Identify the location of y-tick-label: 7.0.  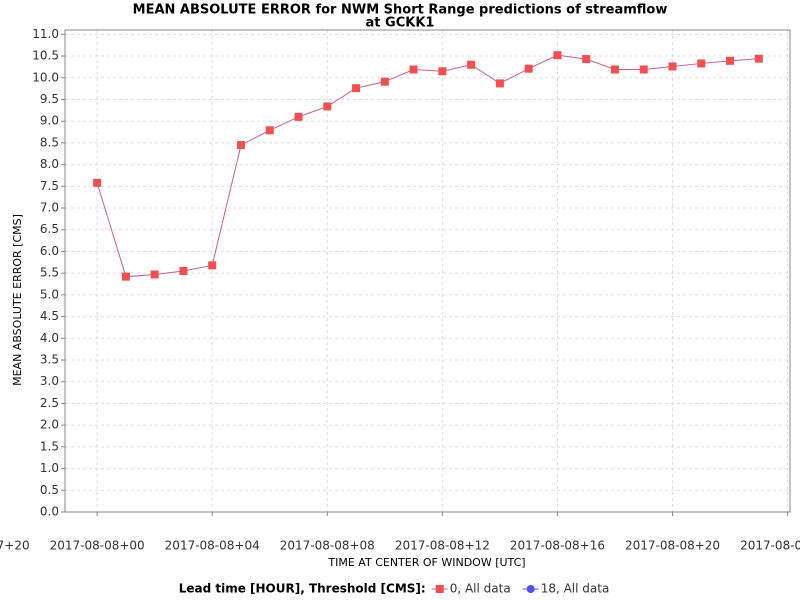
(49, 208).